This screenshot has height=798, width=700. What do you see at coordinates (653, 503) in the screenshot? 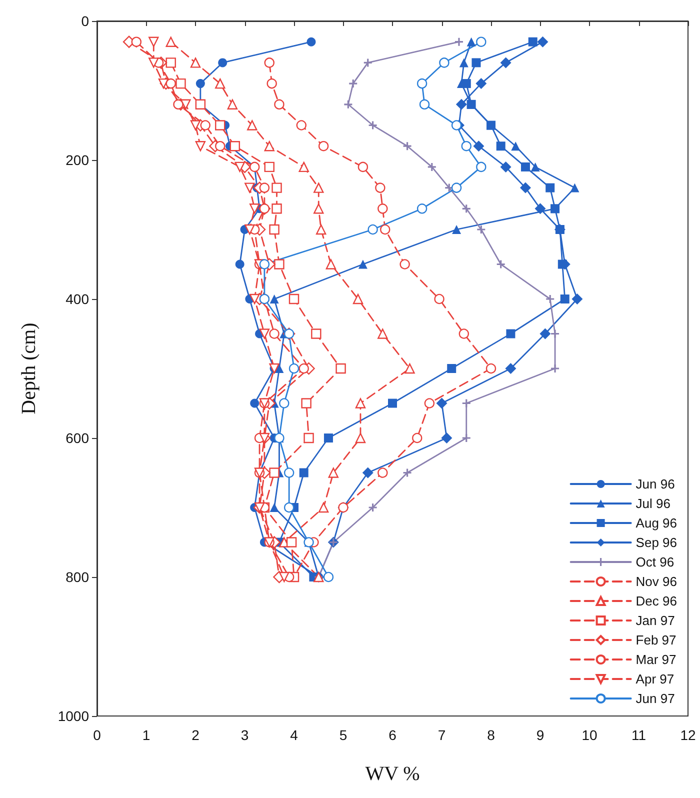
I see `legend-label: Jul 96` at bounding box center [653, 503].